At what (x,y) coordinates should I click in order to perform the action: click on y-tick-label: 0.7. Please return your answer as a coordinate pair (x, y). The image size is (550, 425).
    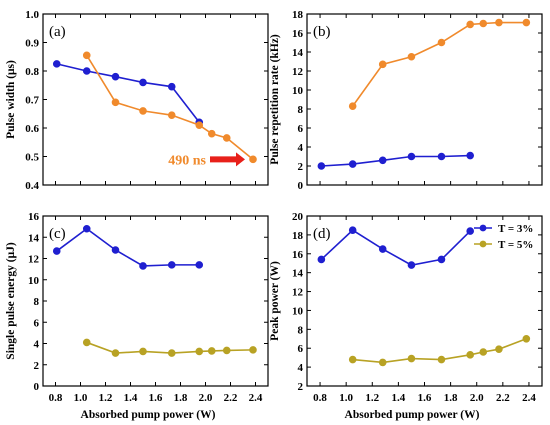
    Looking at the image, I should click on (32, 101).